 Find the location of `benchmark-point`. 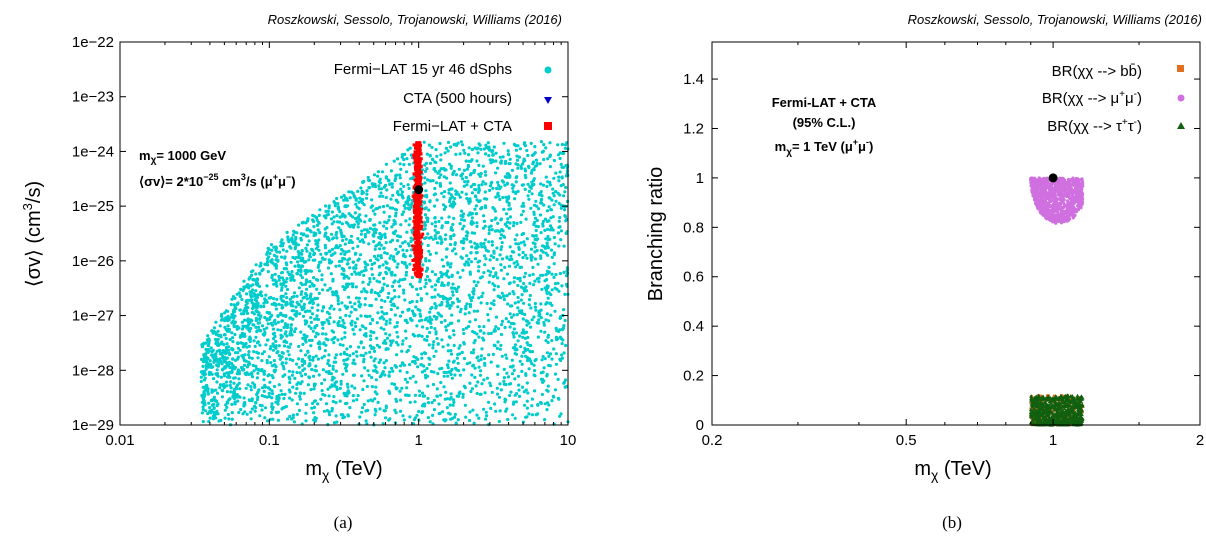

benchmark-point is located at coordinates (419, 190).